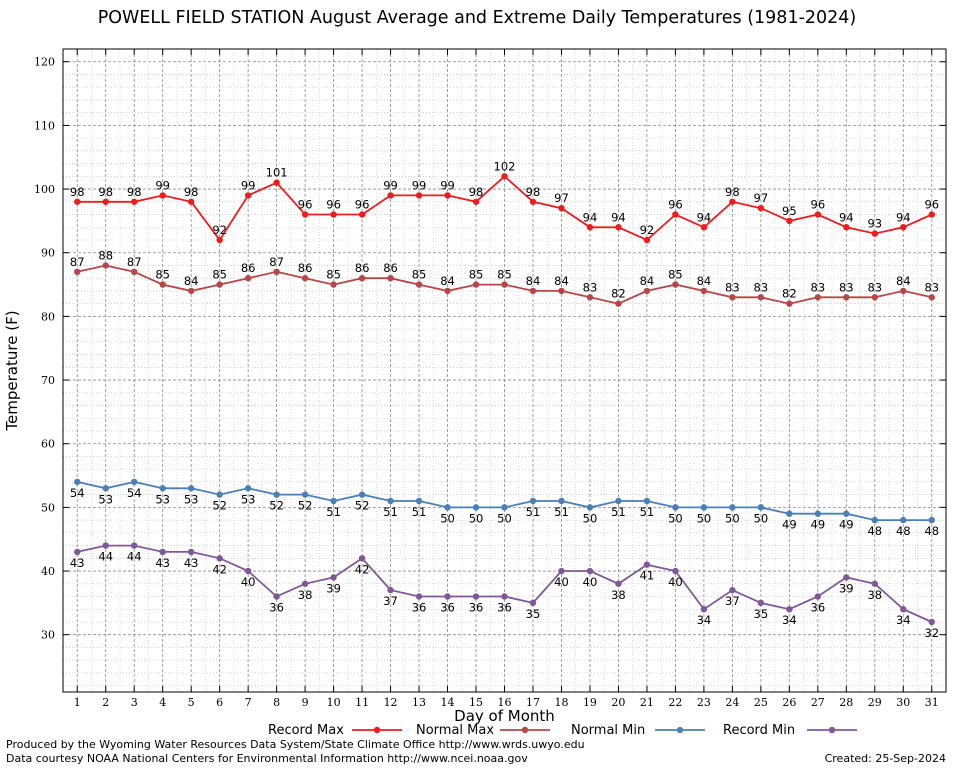 The width and height of the screenshot is (954, 768). I want to click on record-min-data-label: 42, so click(219, 569).